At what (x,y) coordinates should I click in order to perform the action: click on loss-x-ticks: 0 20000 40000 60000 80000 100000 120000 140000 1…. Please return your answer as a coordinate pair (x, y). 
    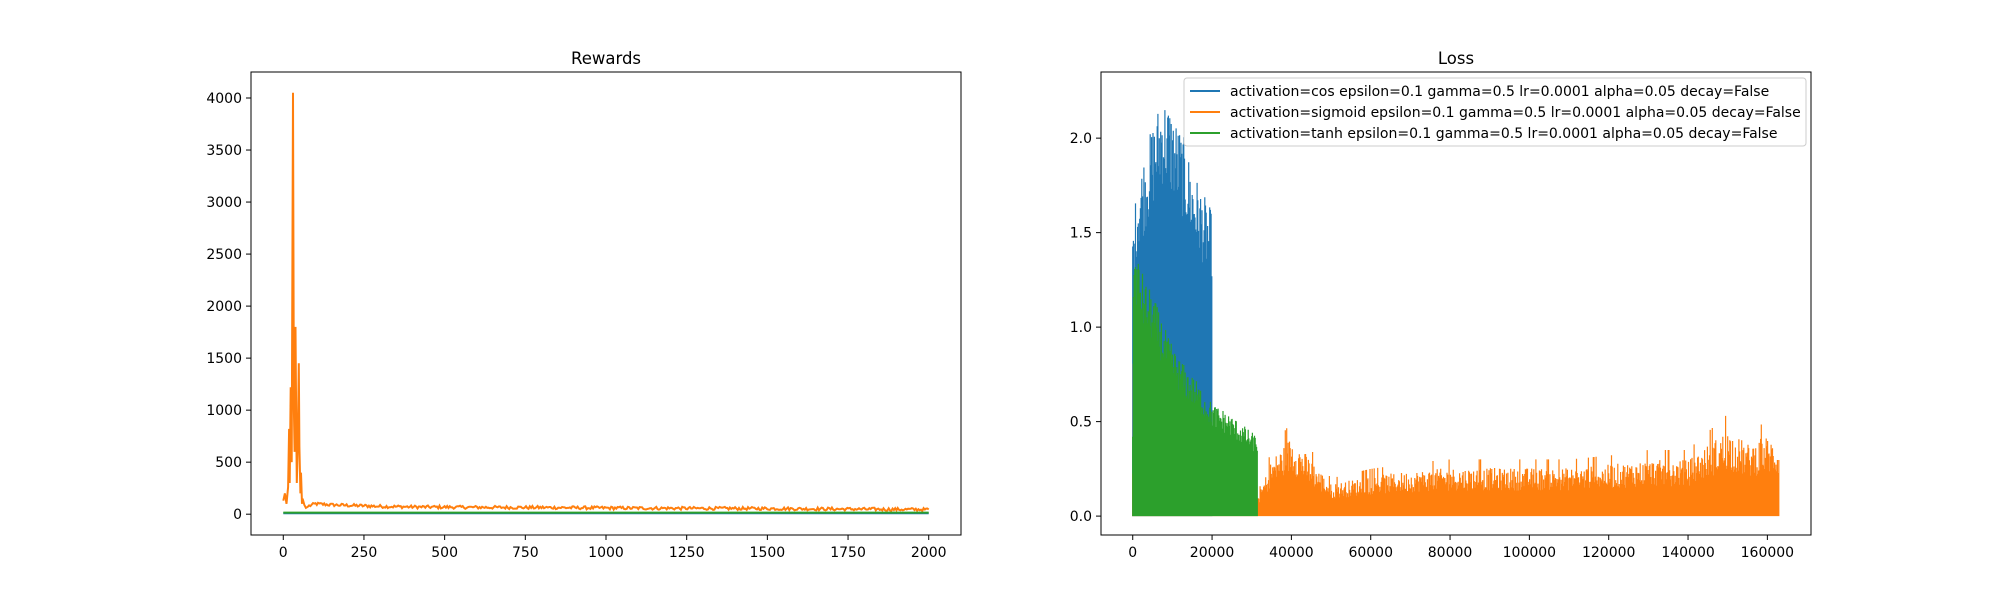
    Looking at the image, I should click on (1461, 548).